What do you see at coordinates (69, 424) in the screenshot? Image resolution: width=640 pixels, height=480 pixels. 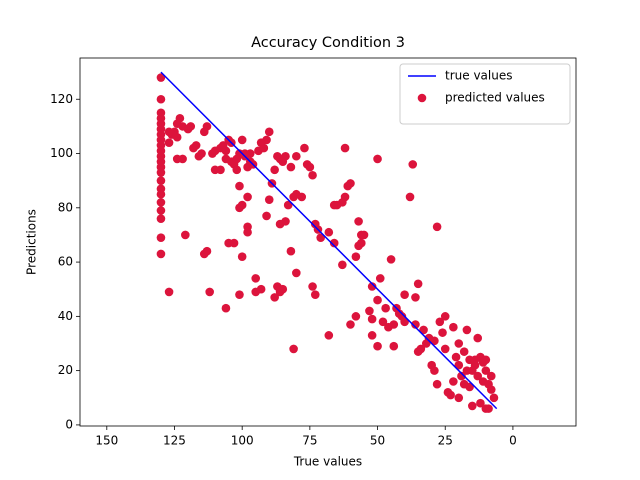 I see `y-tick-label: 0` at bounding box center [69, 424].